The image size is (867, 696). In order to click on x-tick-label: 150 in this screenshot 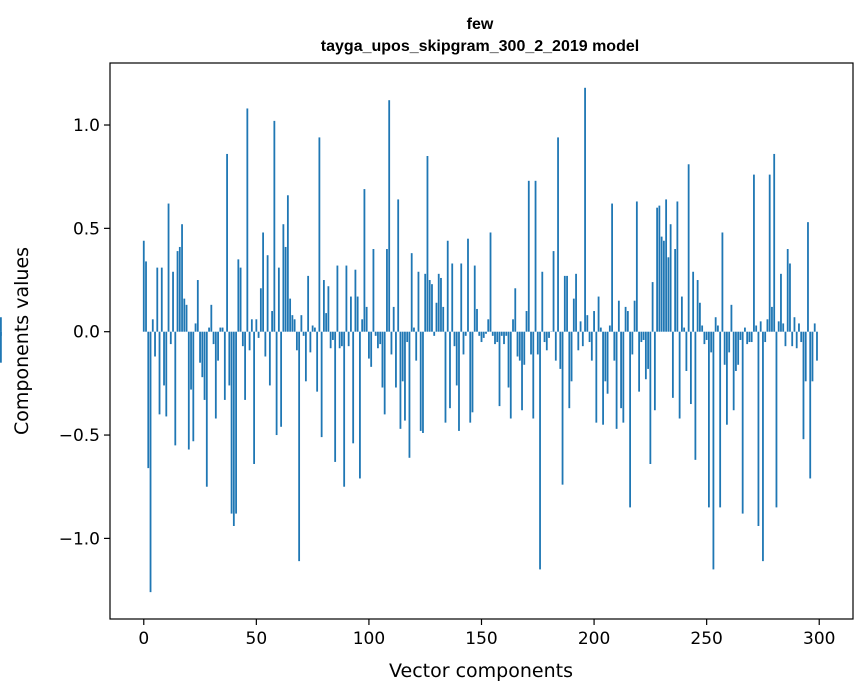, I will do `click(481, 639)`.